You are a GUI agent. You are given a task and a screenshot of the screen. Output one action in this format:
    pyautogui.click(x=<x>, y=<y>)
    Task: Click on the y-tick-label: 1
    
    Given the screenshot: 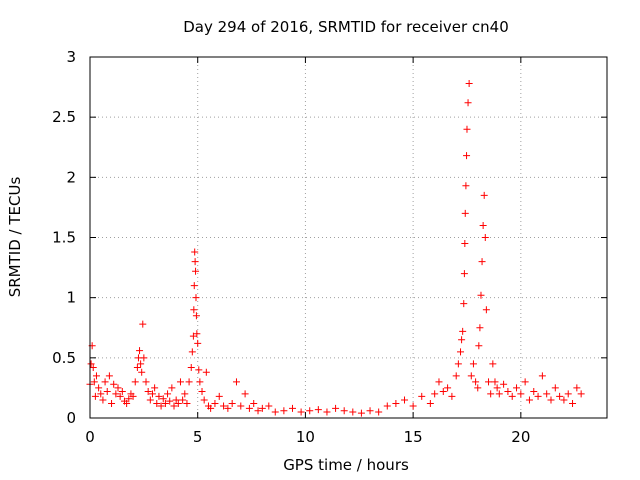 What is the action you would take?
    pyautogui.click(x=71, y=298)
    